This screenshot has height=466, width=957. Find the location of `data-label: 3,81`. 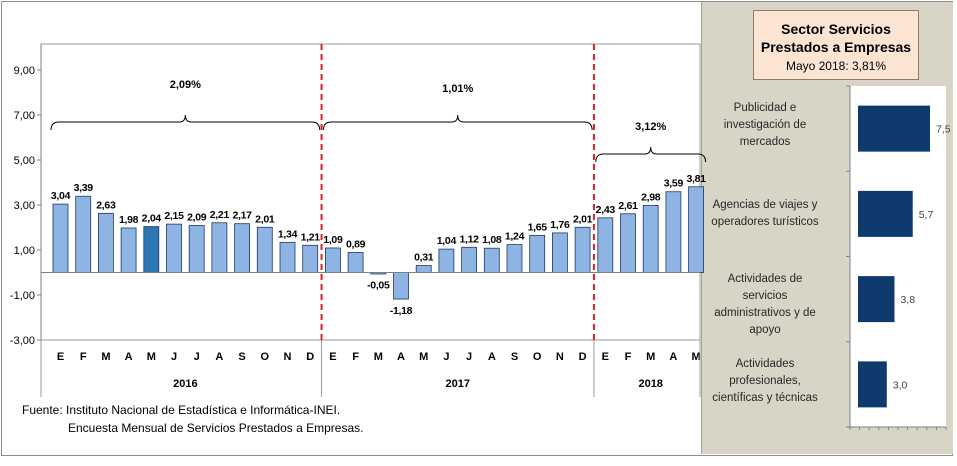

data-label: 3,81 is located at coordinates (696, 179).